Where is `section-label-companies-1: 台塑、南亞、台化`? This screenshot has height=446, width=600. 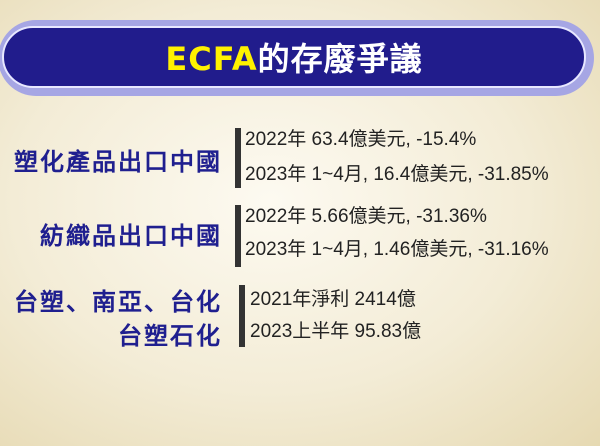
section-label-companies-1: 台塑、南亞、台化 is located at coordinates (118, 302).